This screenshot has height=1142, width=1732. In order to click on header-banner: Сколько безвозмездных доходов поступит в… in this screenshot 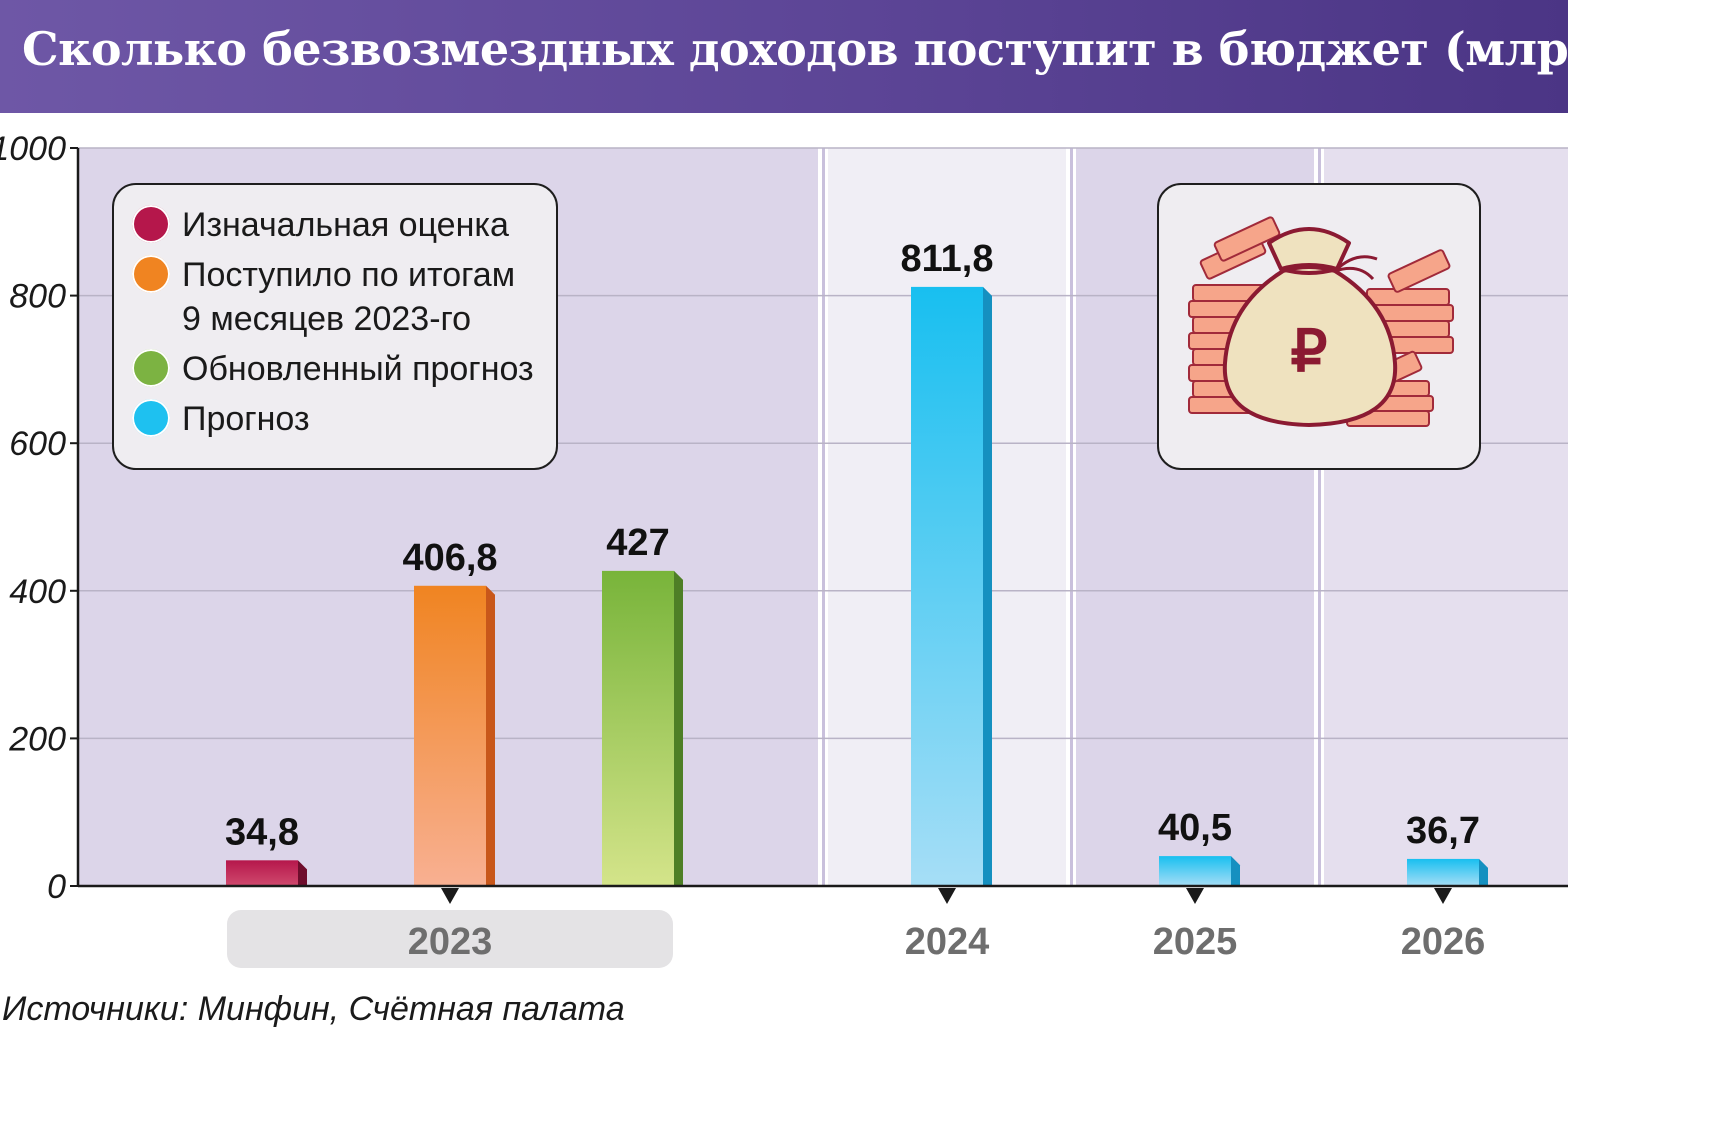, I will do `click(866, 56)`.